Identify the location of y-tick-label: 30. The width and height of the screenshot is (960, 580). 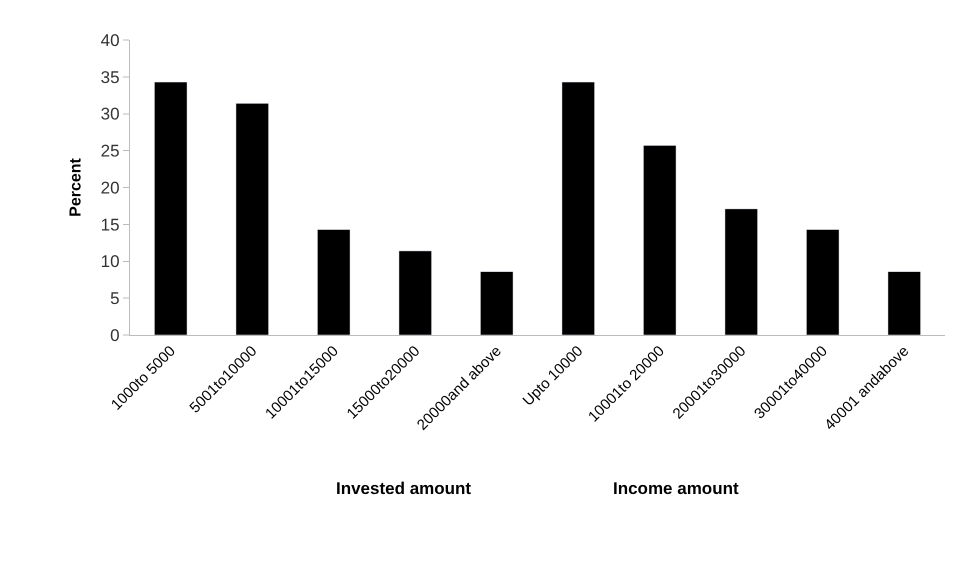
(110, 114).